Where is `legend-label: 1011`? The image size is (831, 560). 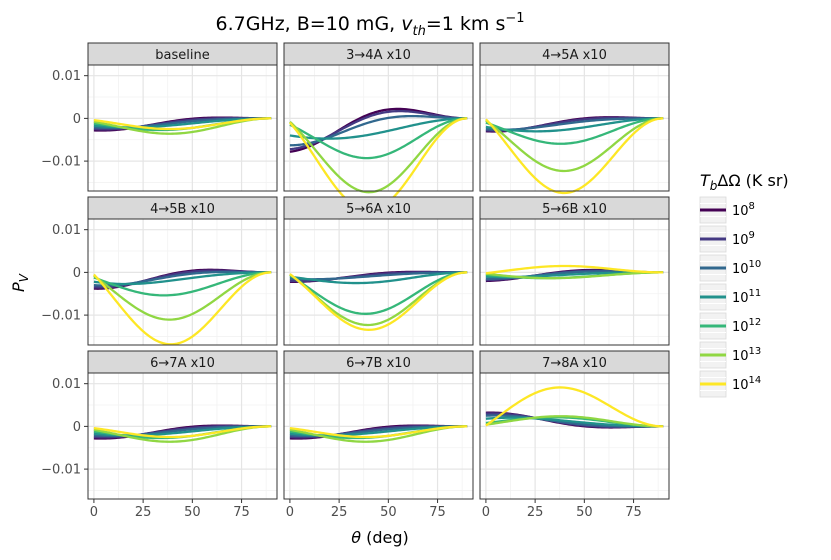 legend-label: 1011 is located at coordinates (746, 297).